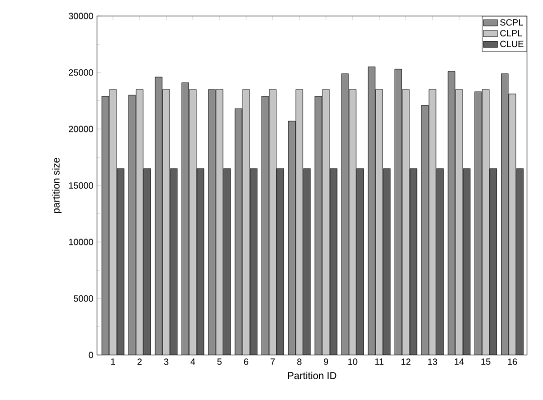 This screenshot has width=543, height=400. What do you see at coordinates (193, 361) in the screenshot?
I see `x-tick-label: 4` at bounding box center [193, 361].